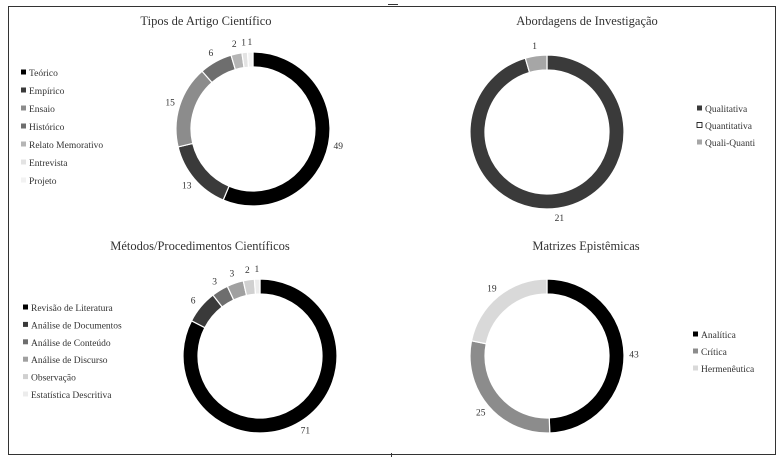 This screenshot has height=461, width=784. What do you see at coordinates (729, 127) in the screenshot?
I see `chart-2-legend-label-2: Quantitativa` at bounding box center [729, 127].